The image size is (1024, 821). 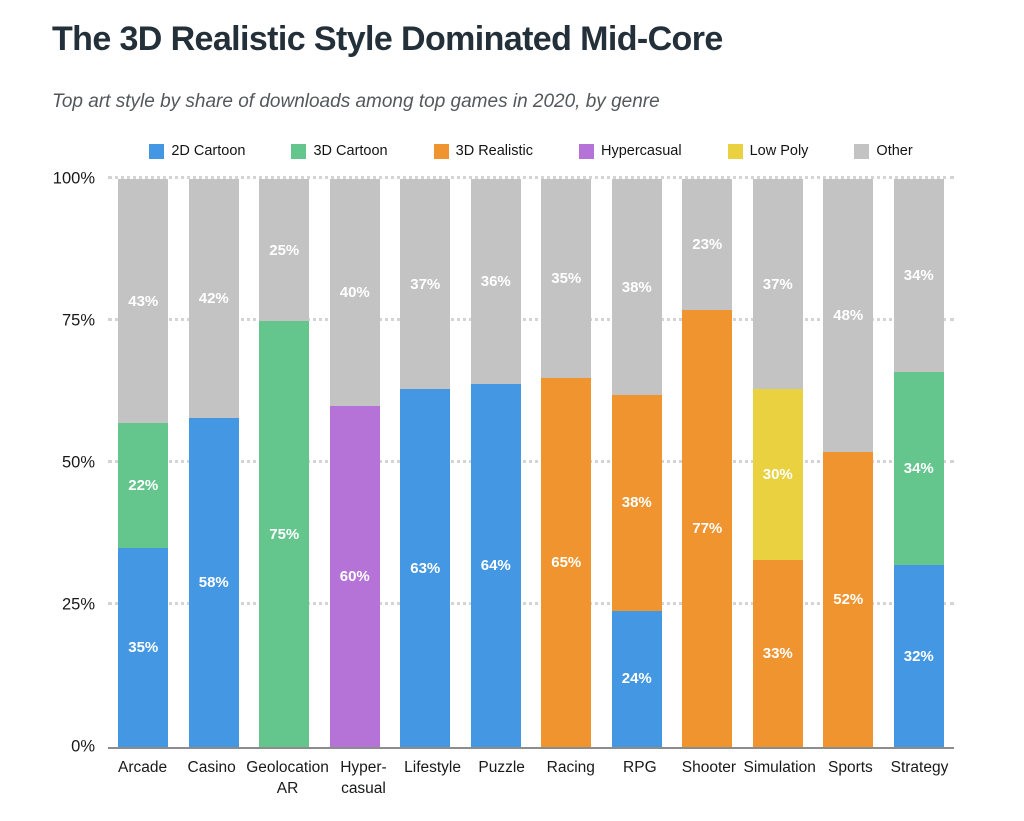 I want to click on bar-cell-sports: 52% 48%, so click(x=848, y=463).